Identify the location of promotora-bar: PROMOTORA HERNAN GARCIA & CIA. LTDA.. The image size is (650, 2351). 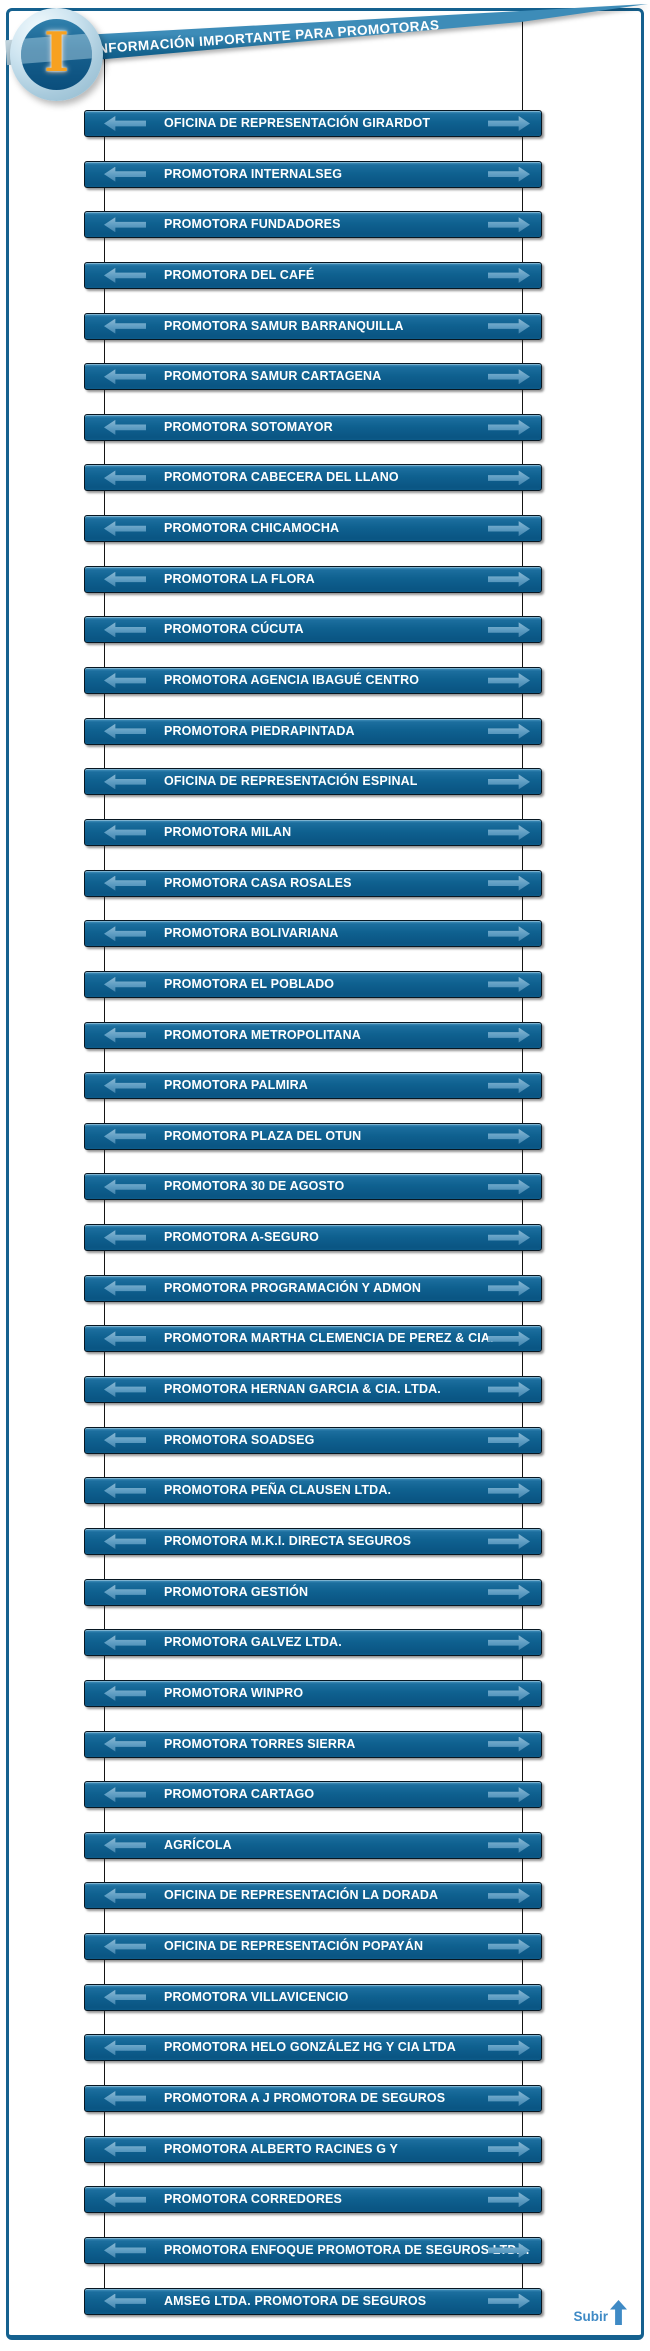
(313, 1390).